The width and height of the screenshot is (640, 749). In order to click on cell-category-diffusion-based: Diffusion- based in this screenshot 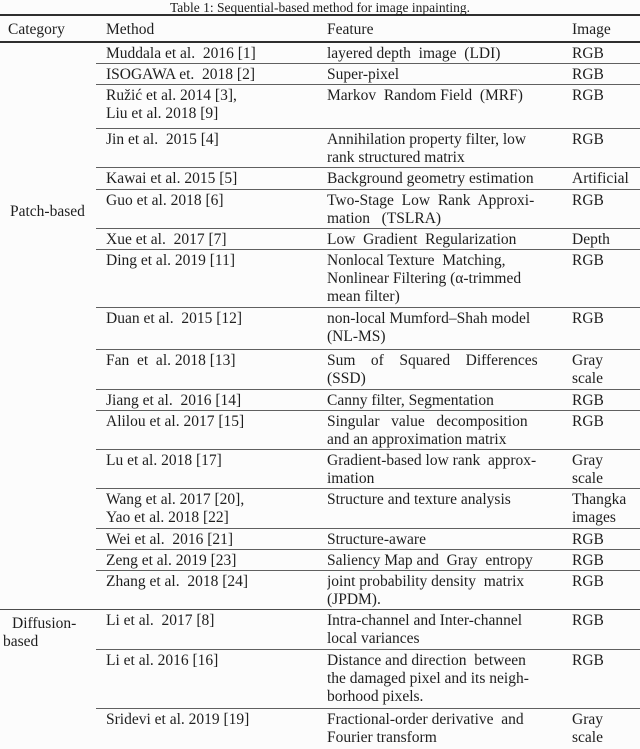, I will do `click(48, 679)`.